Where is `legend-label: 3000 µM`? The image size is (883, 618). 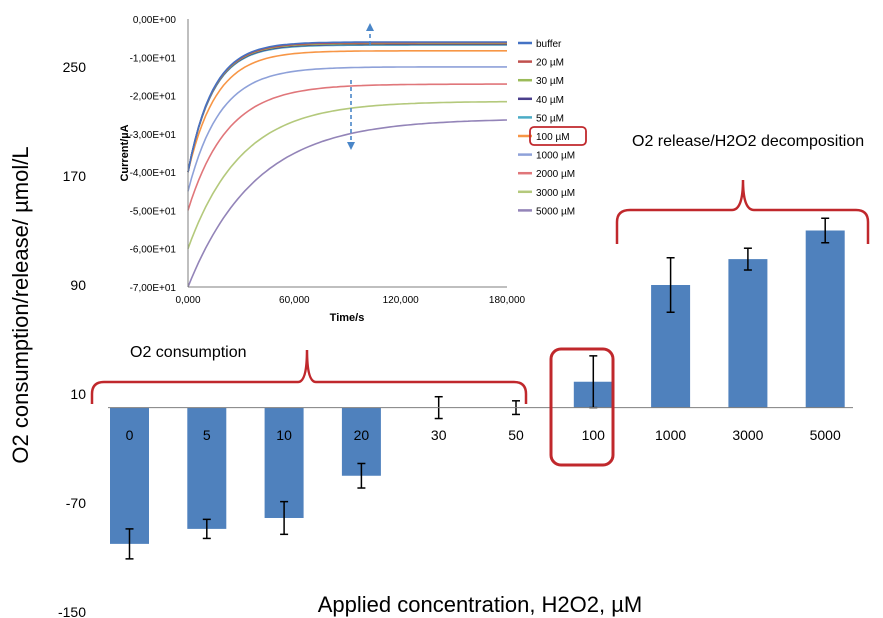 legend-label: 3000 µM is located at coordinates (555, 193).